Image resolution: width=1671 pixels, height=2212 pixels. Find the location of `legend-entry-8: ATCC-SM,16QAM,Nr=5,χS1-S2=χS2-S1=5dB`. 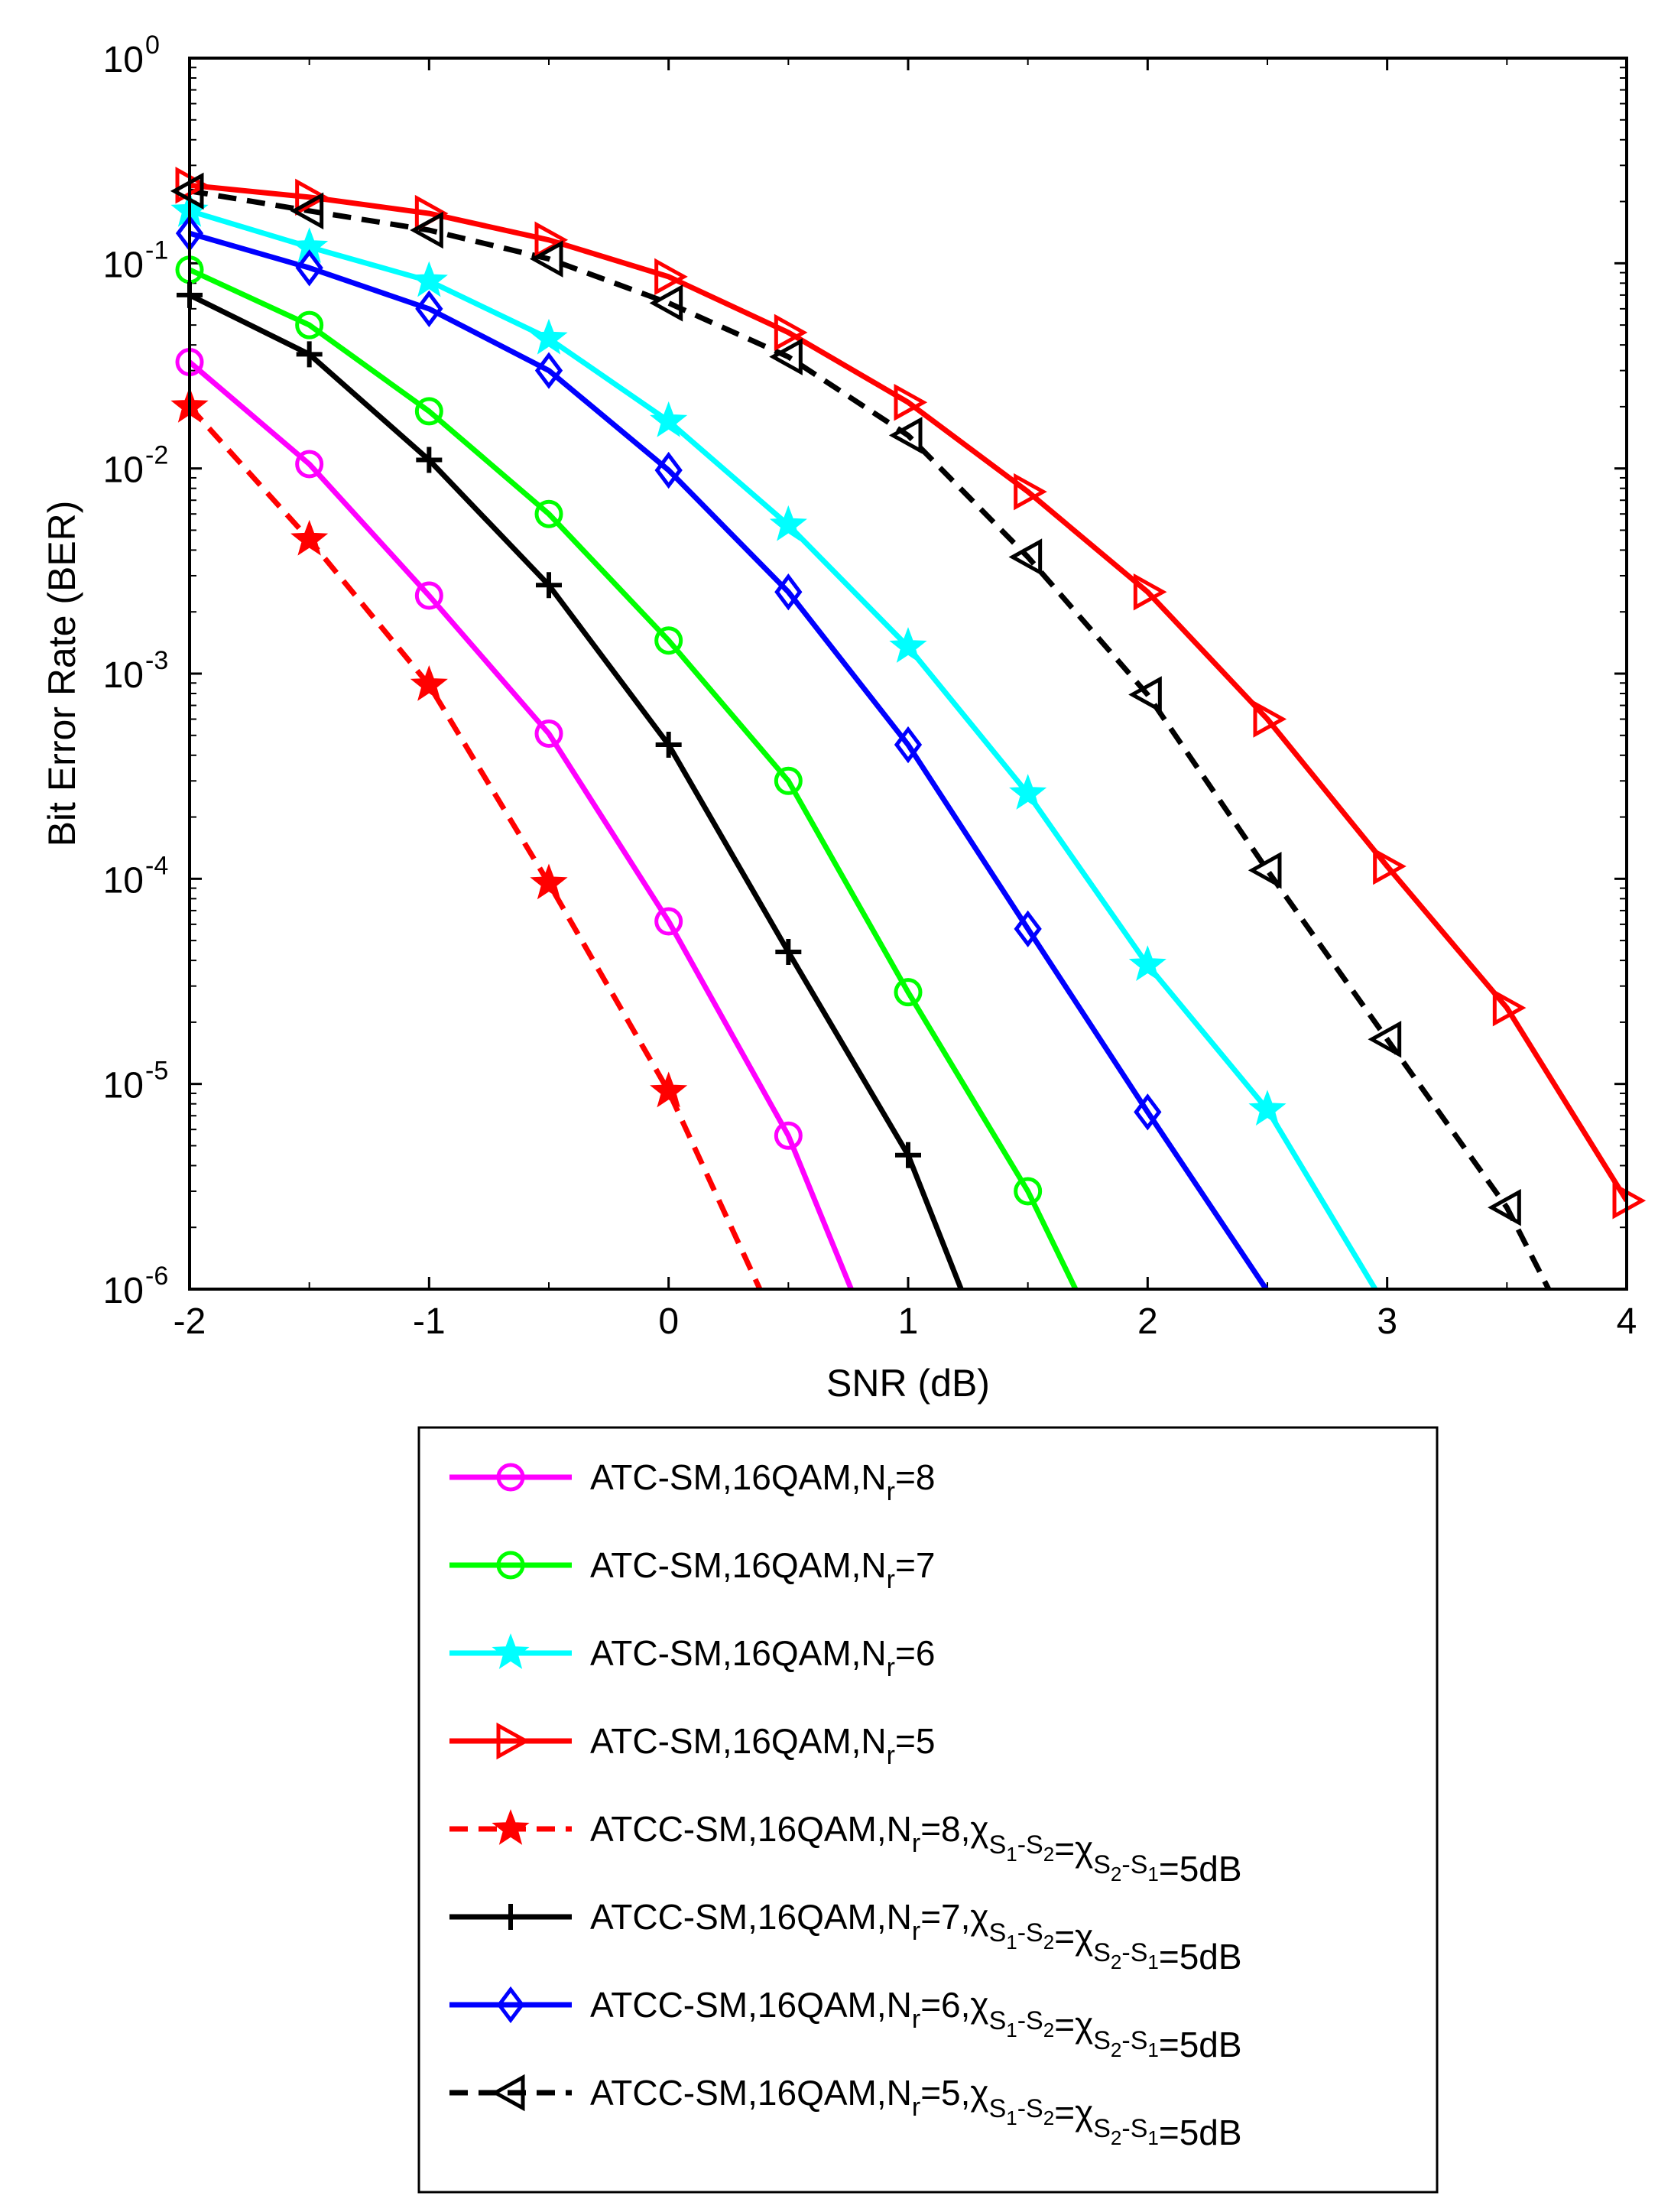

legend-entry-8: ATCC-SM,16QAM,Nr=5,χS1-S2=χS2-S1=5dB is located at coordinates (845, 2112).